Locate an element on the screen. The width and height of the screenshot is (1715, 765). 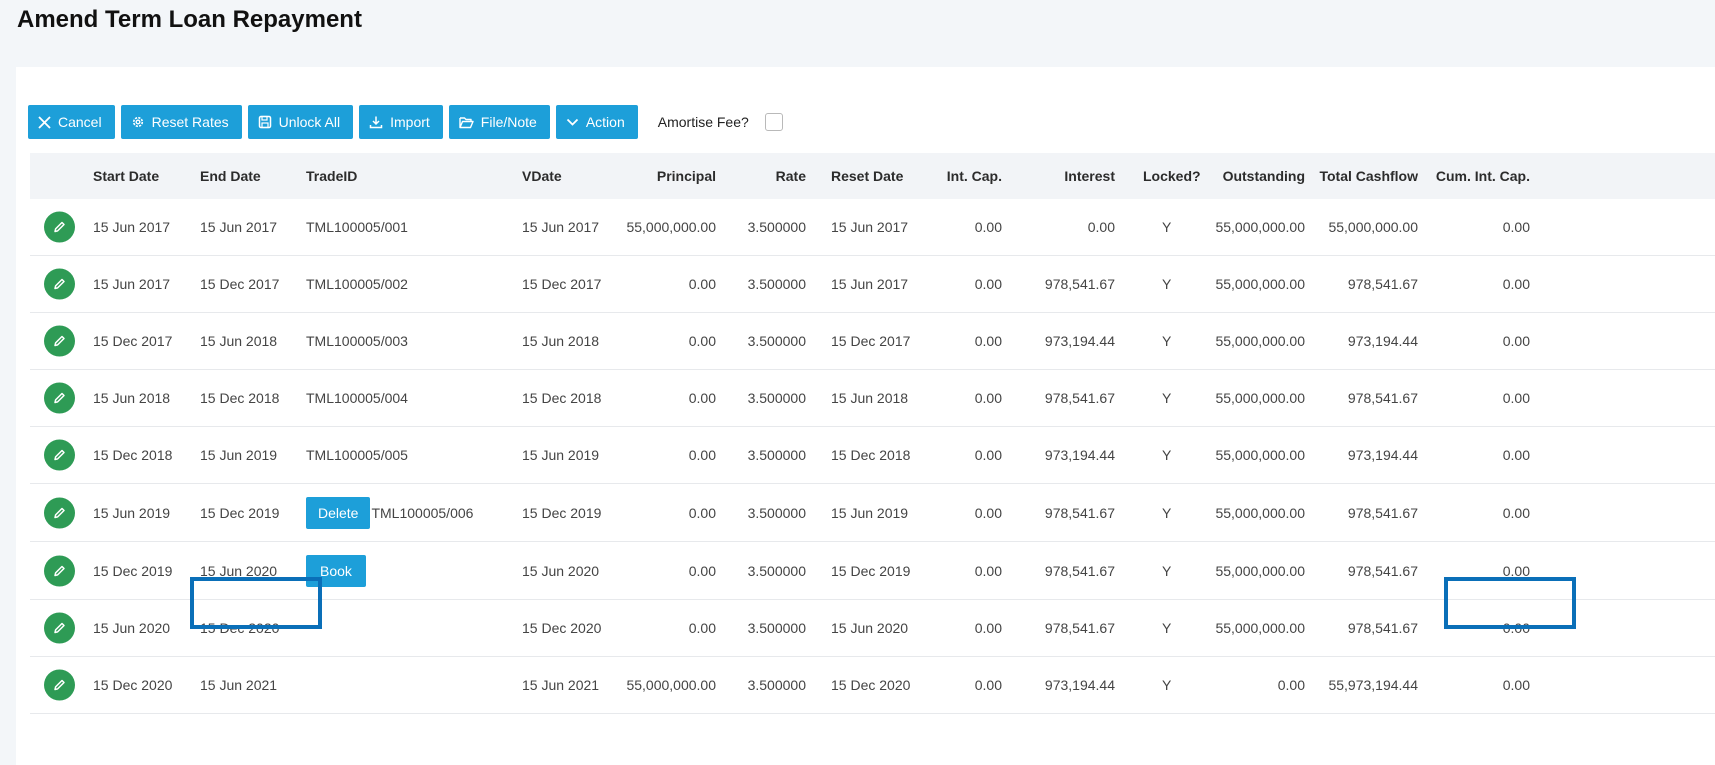
delete-button: Delete is located at coordinates (338, 512).